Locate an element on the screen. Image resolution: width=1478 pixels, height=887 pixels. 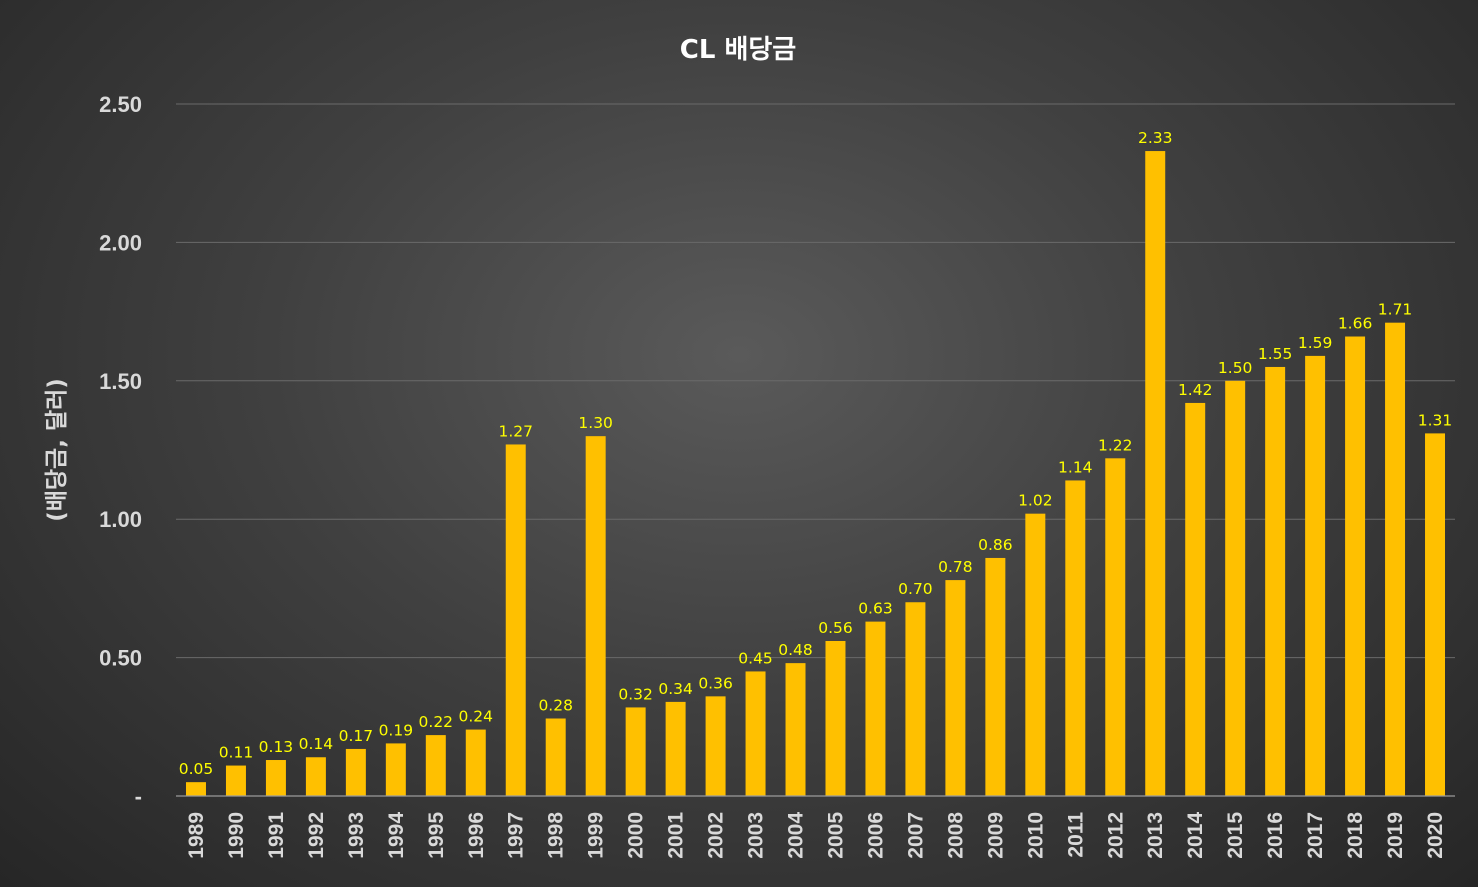
x-tick-label: 2014 is located at coordinates (1195, 835).